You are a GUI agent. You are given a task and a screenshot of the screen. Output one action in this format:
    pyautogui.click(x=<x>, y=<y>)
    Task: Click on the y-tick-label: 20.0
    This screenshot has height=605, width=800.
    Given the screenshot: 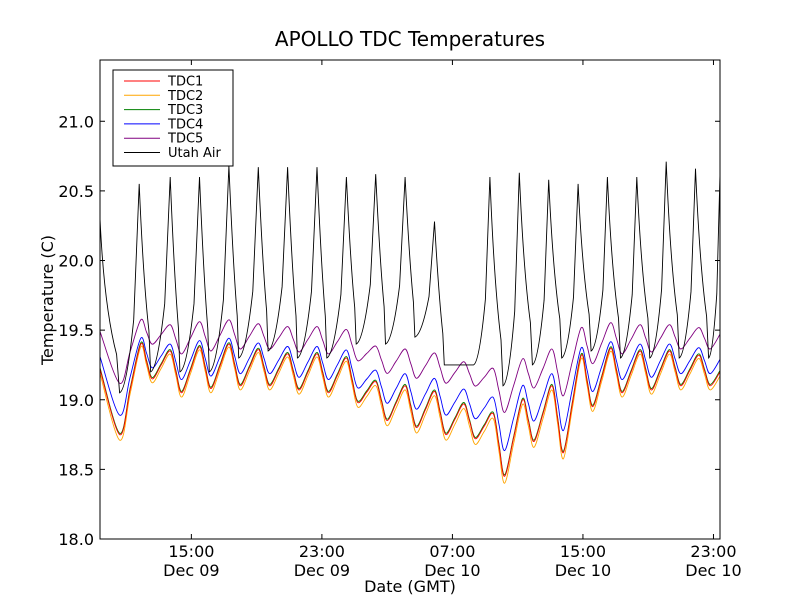 What is the action you would take?
    pyautogui.click(x=76, y=261)
    